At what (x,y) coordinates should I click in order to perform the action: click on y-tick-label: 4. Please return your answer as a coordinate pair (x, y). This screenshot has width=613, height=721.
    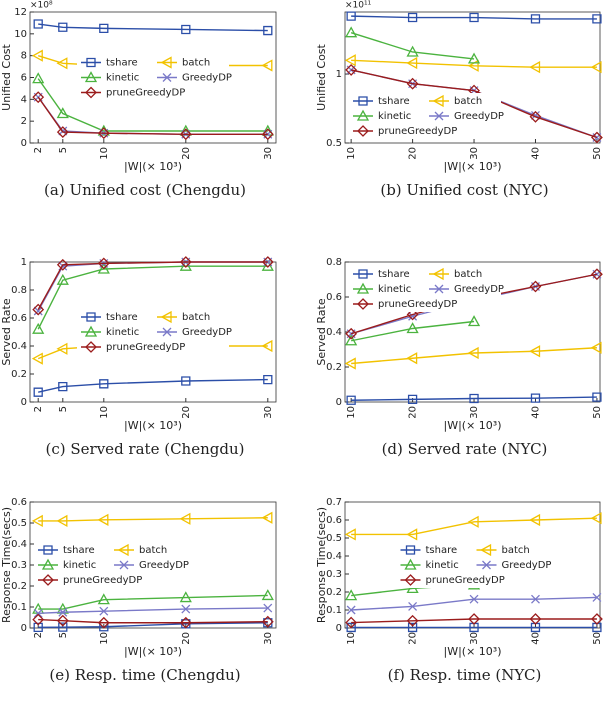
    Looking at the image, I should click on (24, 99).